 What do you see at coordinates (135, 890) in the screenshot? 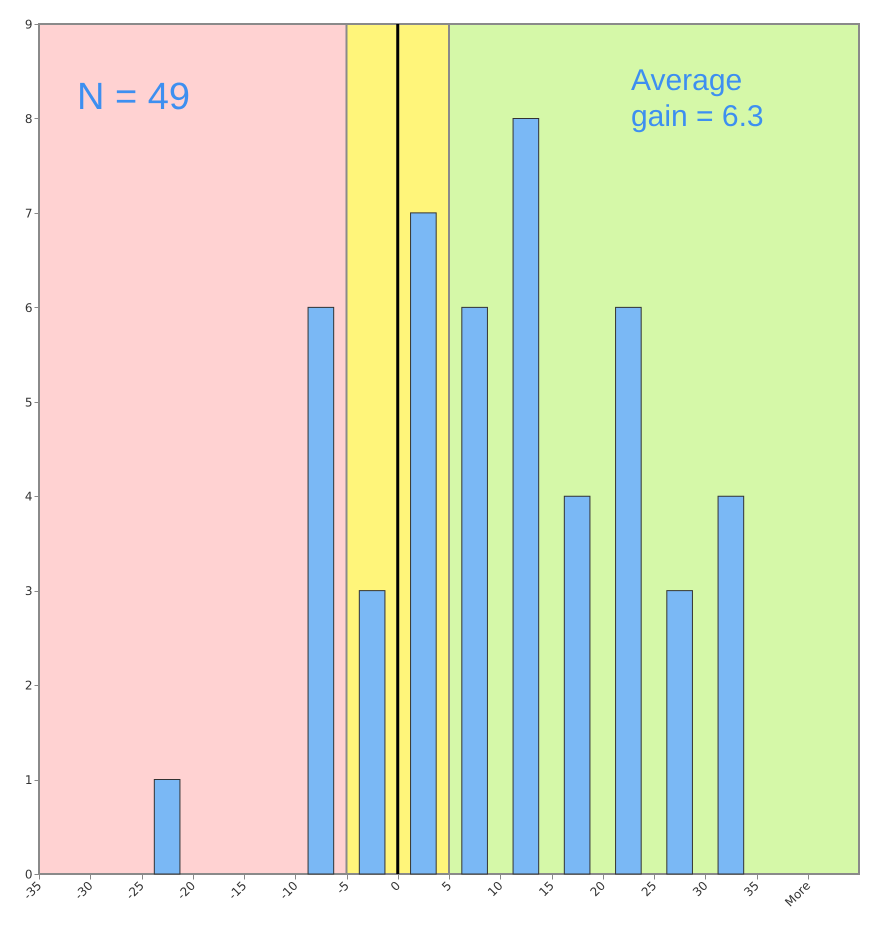
I see `x-tick-label: -25` at bounding box center [135, 890].